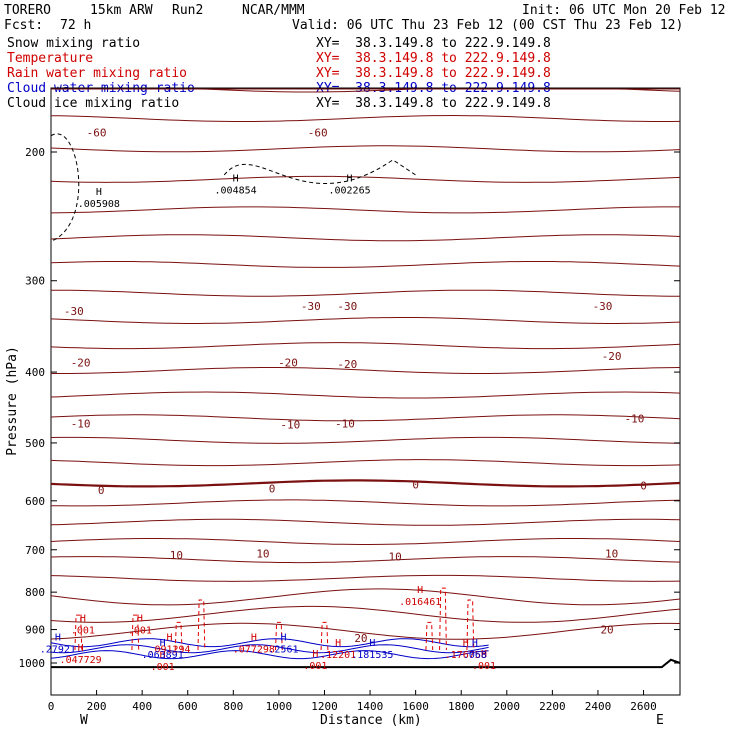 This screenshot has height=740, width=740. What do you see at coordinates (420, 602) in the screenshot?
I see `maximum-label: .016461` at bounding box center [420, 602].